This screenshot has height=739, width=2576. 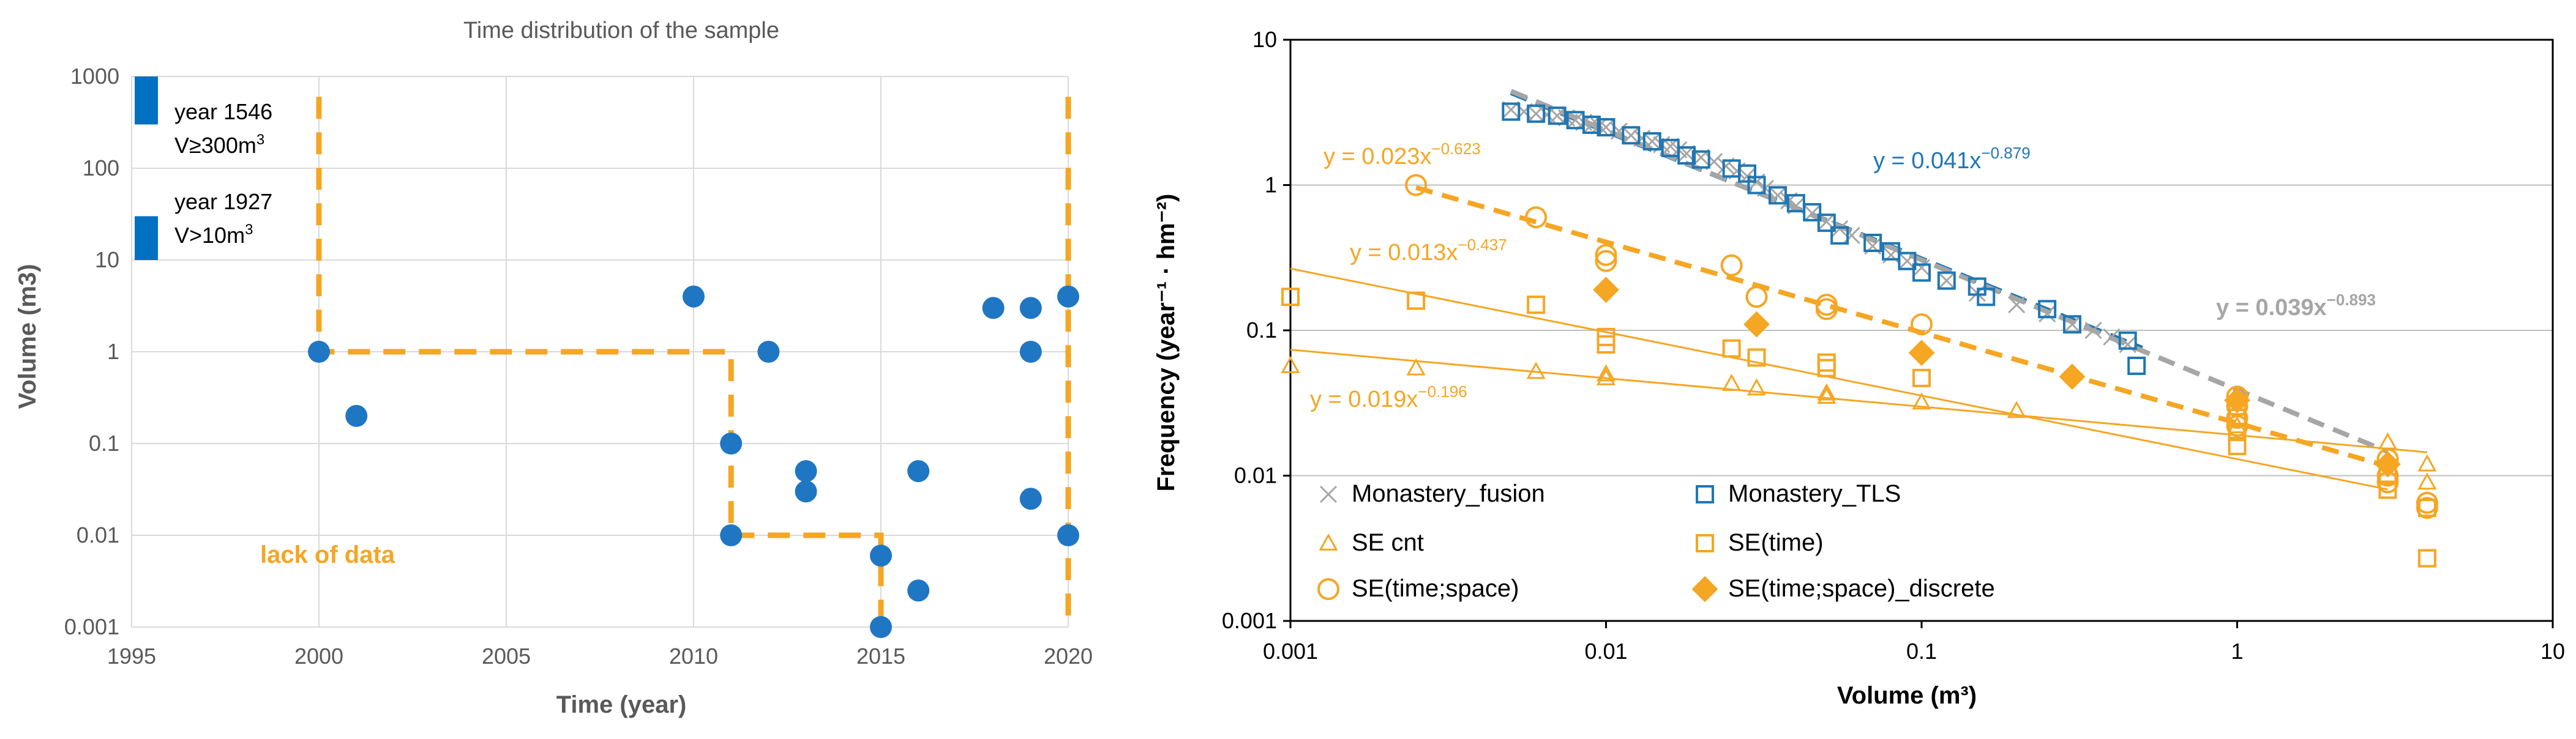 I want to click on x-tick-label: 0.001, so click(x=1291, y=651).